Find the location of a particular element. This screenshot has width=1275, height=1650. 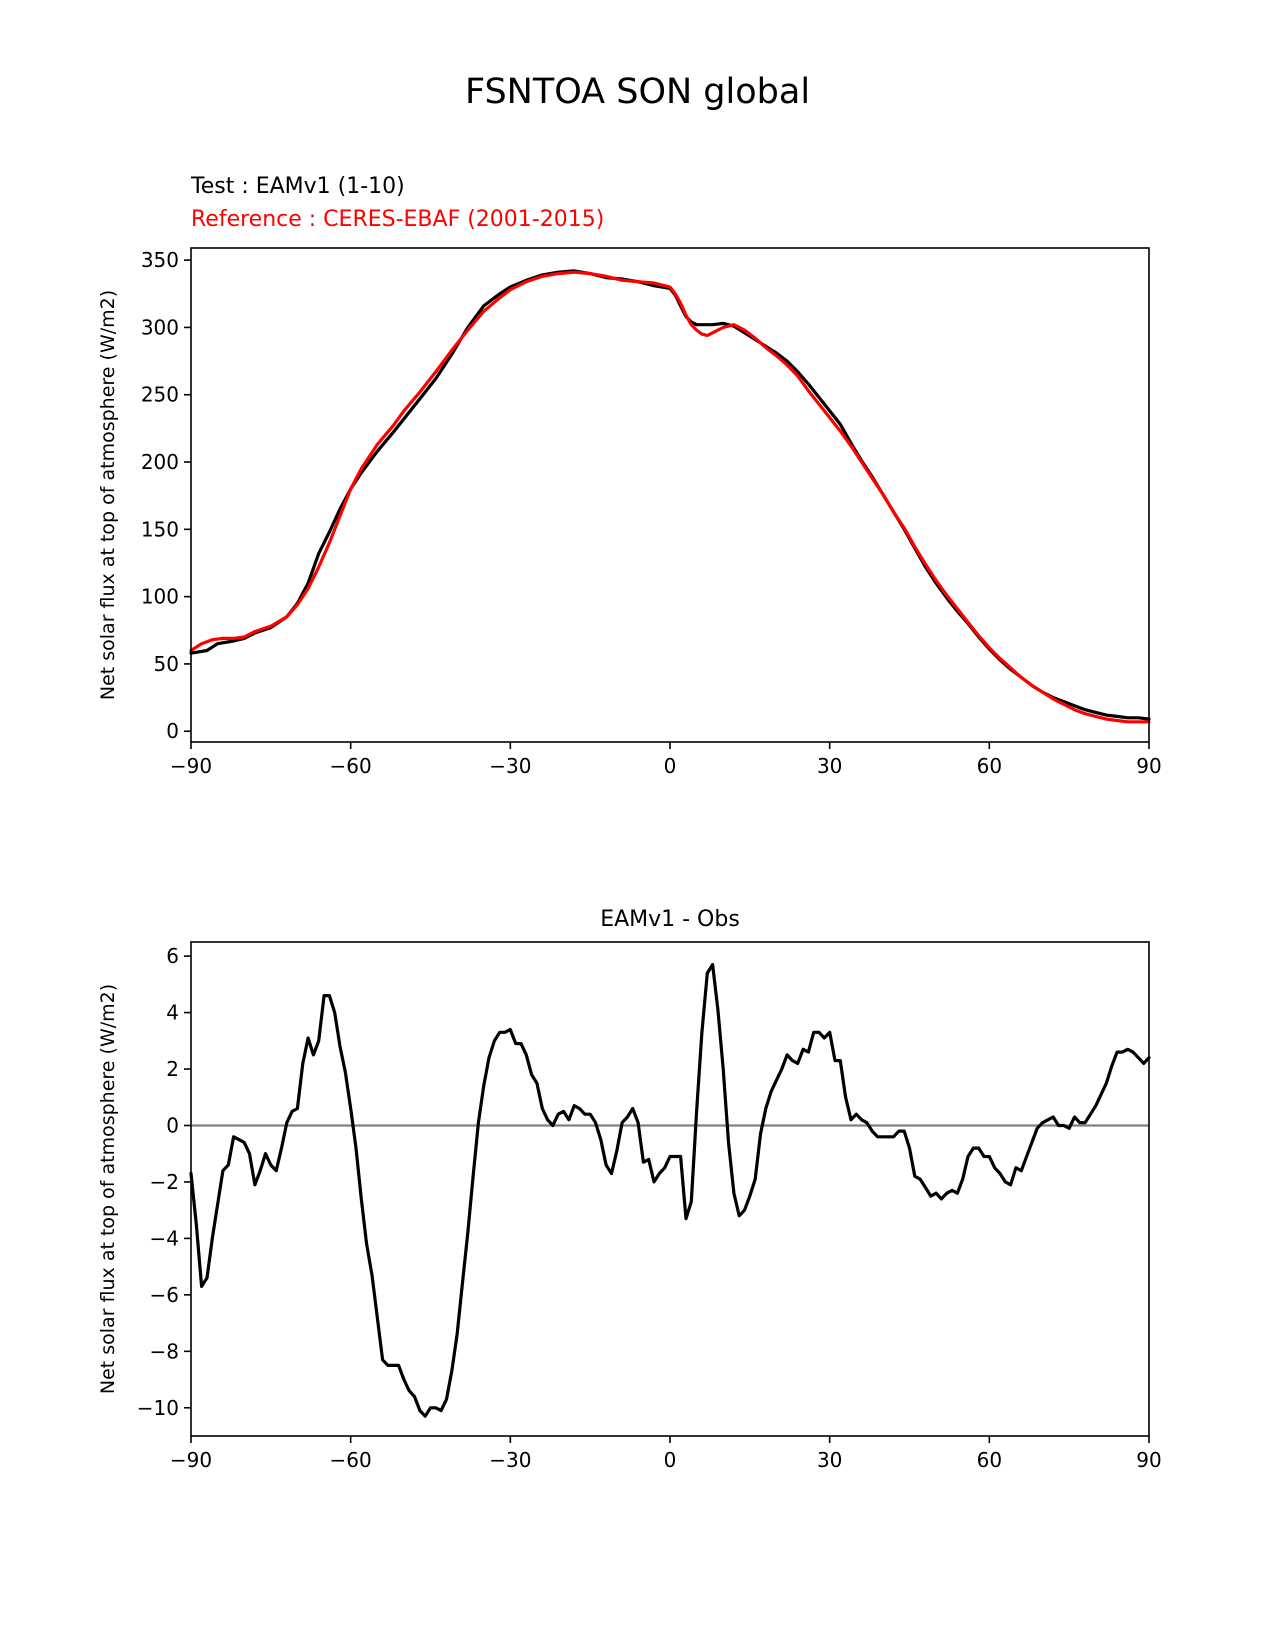

y-tick-label: 250 is located at coordinates (160, 395).